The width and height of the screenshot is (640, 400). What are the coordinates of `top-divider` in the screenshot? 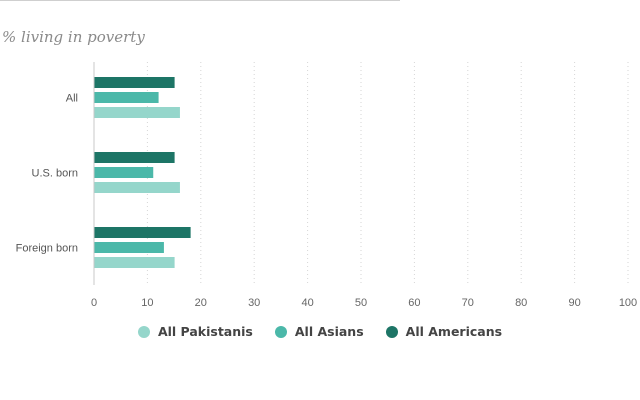 It's located at (320, 1).